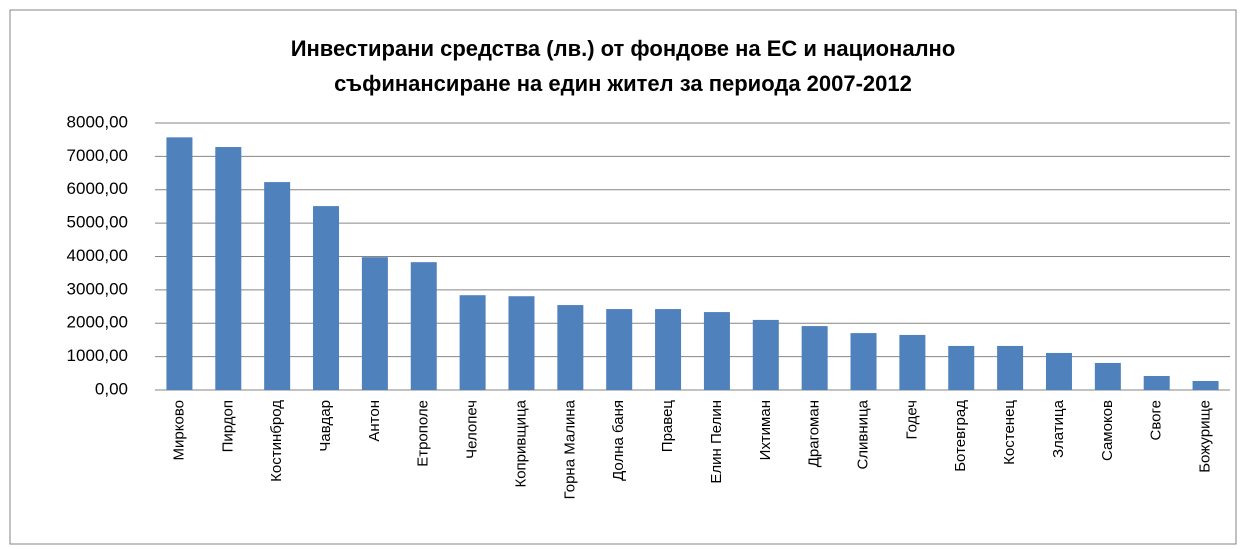 Image resolution: width=1247 pixels, height=549 pixels. I want to click on x-tick-label: Долна баня, so click(618, 440).